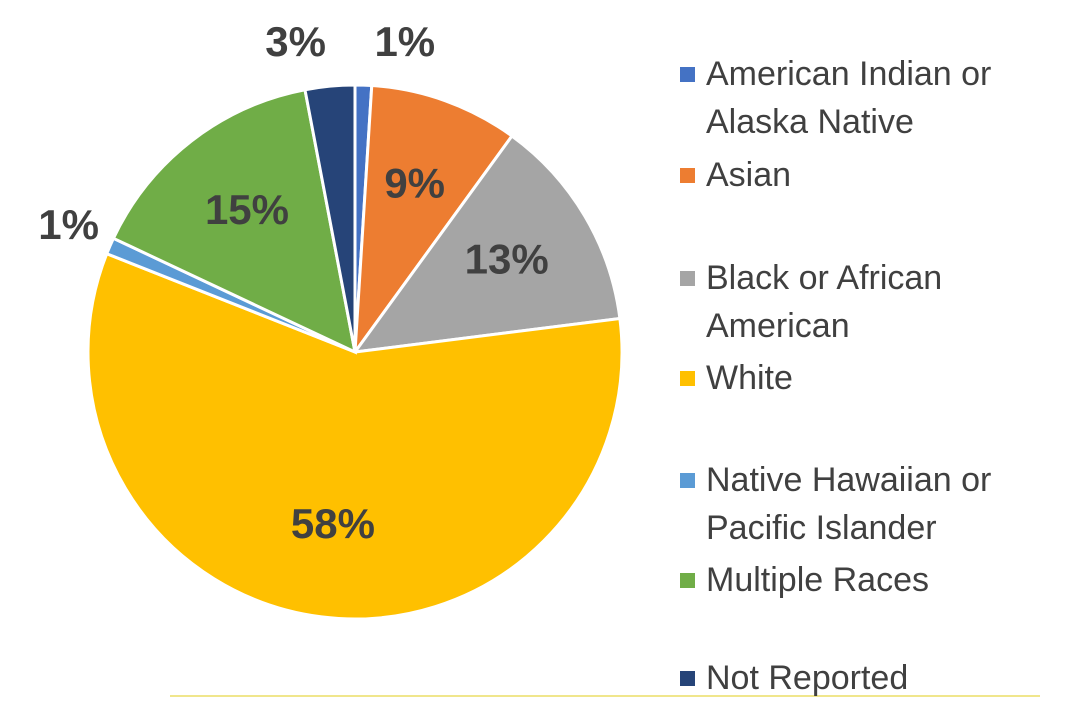 Image resolution: width=1068 pixels, height=702 pixels. What do you see at coordinates (295, 41) in the screenshot?
I see `data-label: 3%` at bounding box center [295, 41].